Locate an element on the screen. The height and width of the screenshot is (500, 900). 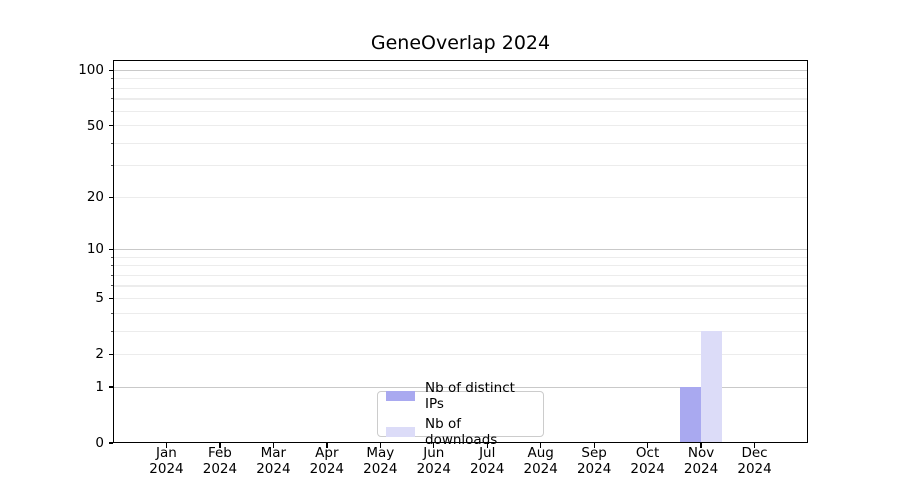
legend-label-distinct-ips: Nb of distinct IPs is located at coordinates (470, 396).